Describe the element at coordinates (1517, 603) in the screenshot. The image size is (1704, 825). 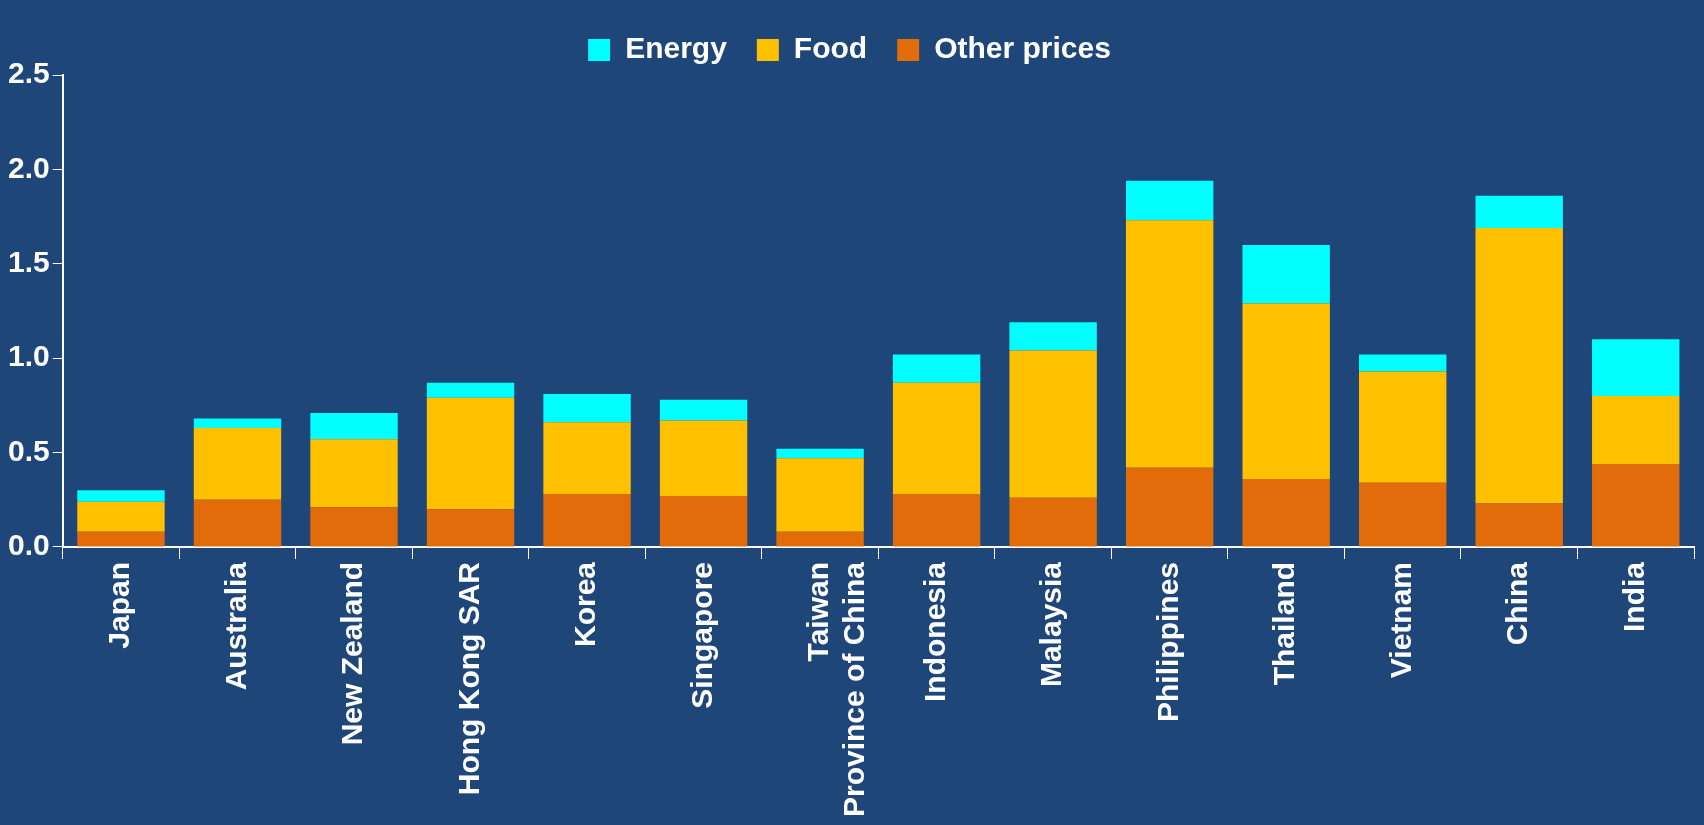
I see `x-tick-label: China` at that location.